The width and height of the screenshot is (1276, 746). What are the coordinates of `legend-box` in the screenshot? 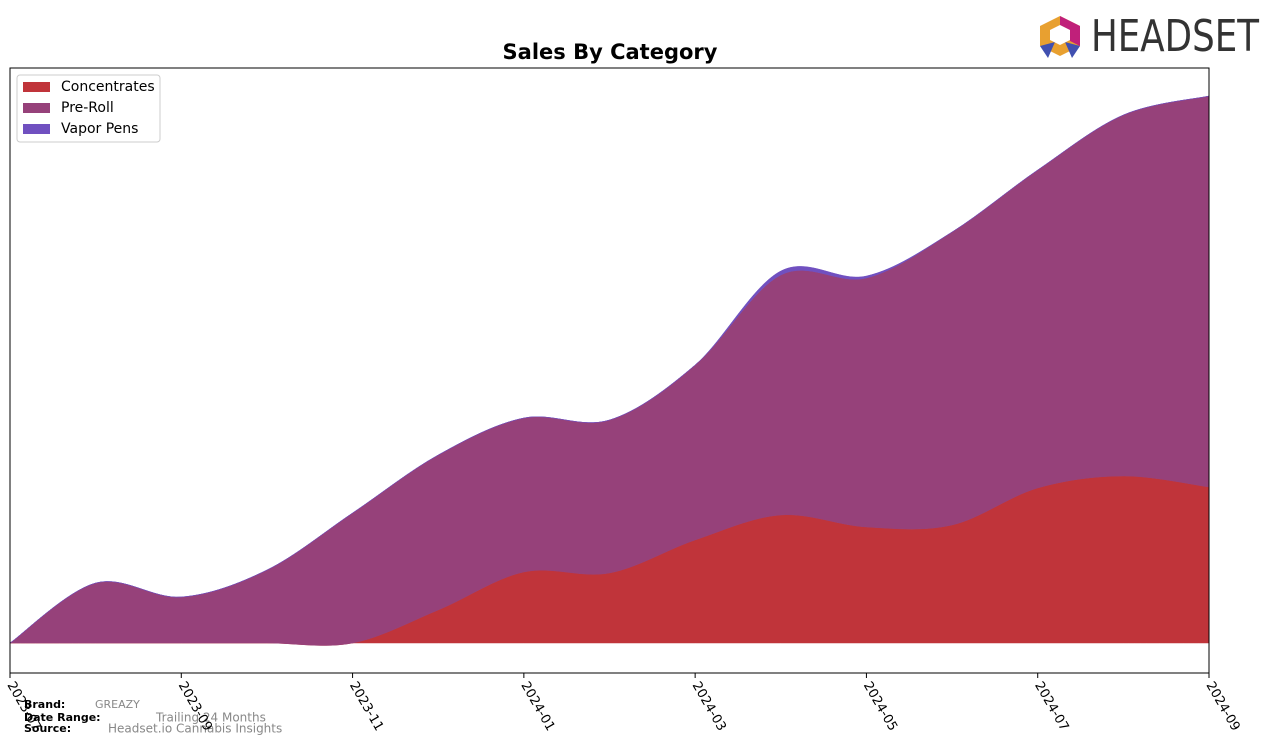 It's located at (88, 108).